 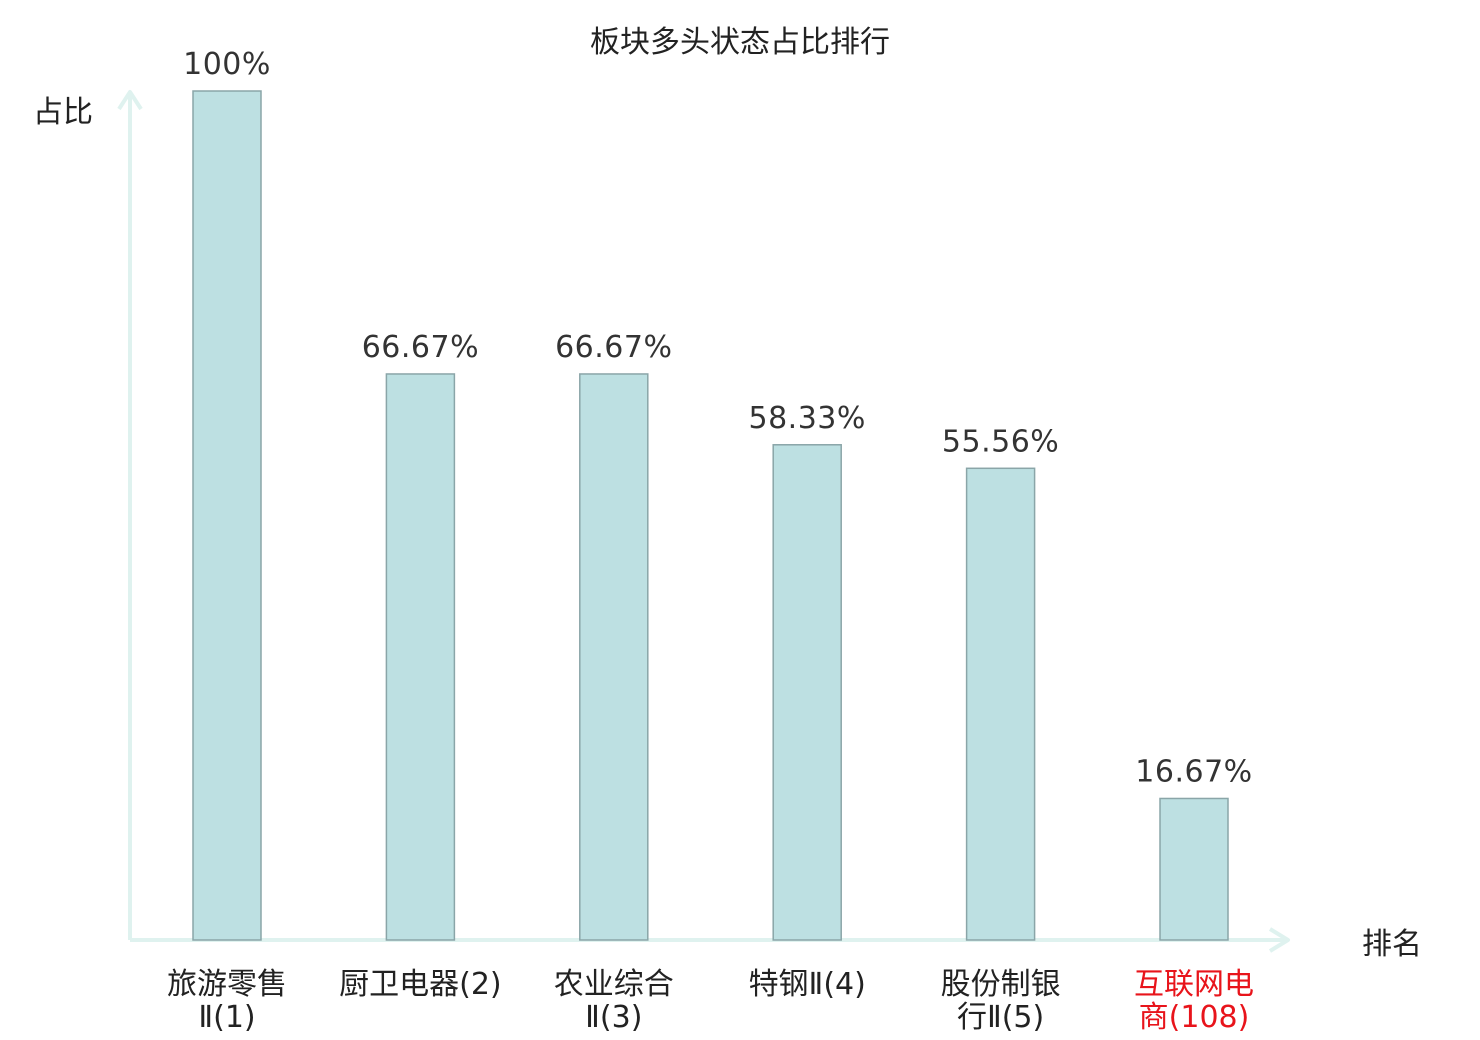 I want to click on x-axis, so click(x=710, y=940).